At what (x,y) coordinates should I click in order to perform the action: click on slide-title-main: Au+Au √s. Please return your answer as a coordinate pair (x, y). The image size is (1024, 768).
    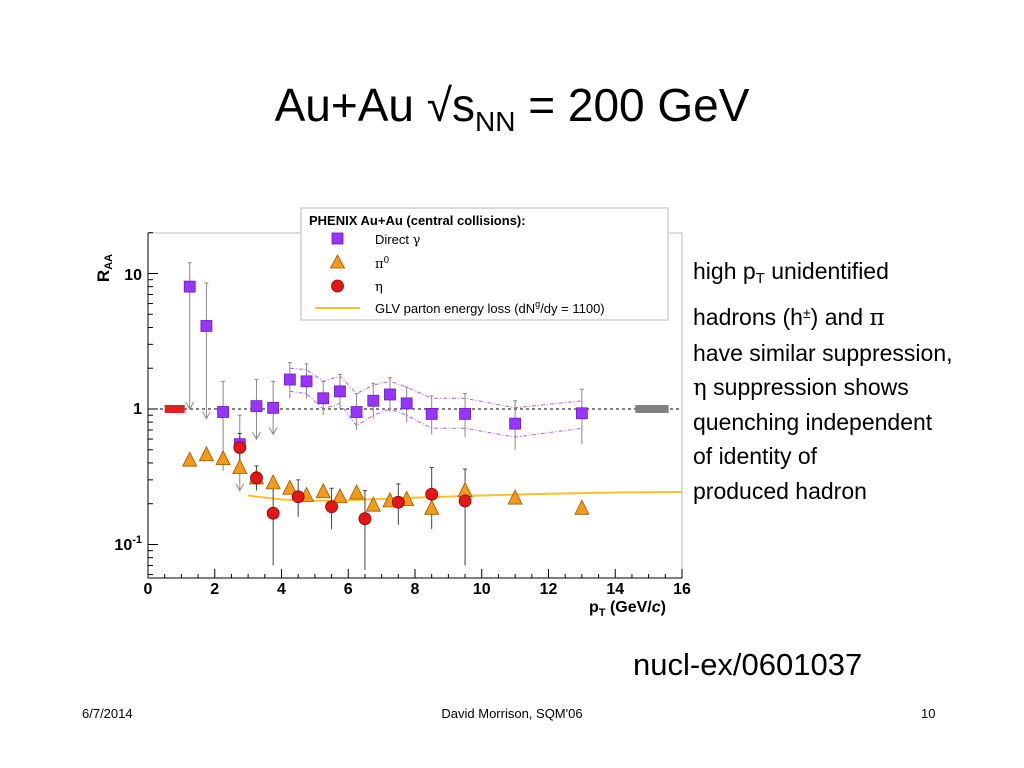
    Looking at the image, I should click on (374, 105).